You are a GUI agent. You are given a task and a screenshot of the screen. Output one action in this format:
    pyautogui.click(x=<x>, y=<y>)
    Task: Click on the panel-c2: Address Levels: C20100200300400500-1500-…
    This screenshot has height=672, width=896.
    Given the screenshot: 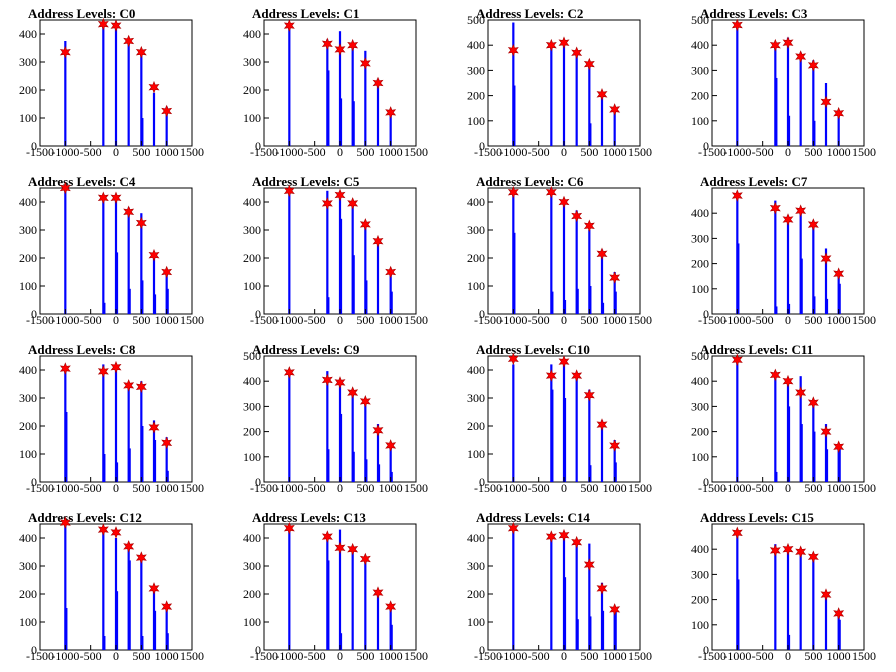 What is the action you would take?
    pyautogui.click(x=559, y=82)
    